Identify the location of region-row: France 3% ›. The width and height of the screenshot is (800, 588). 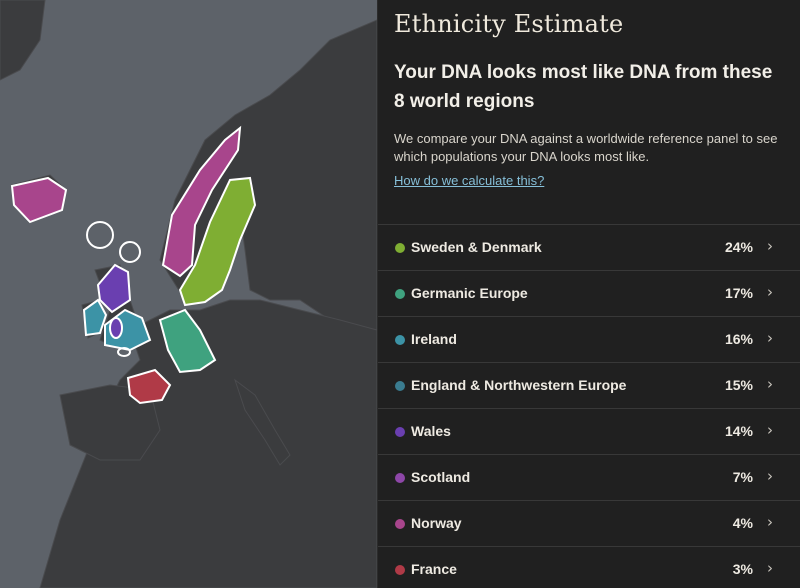
(589, 567).